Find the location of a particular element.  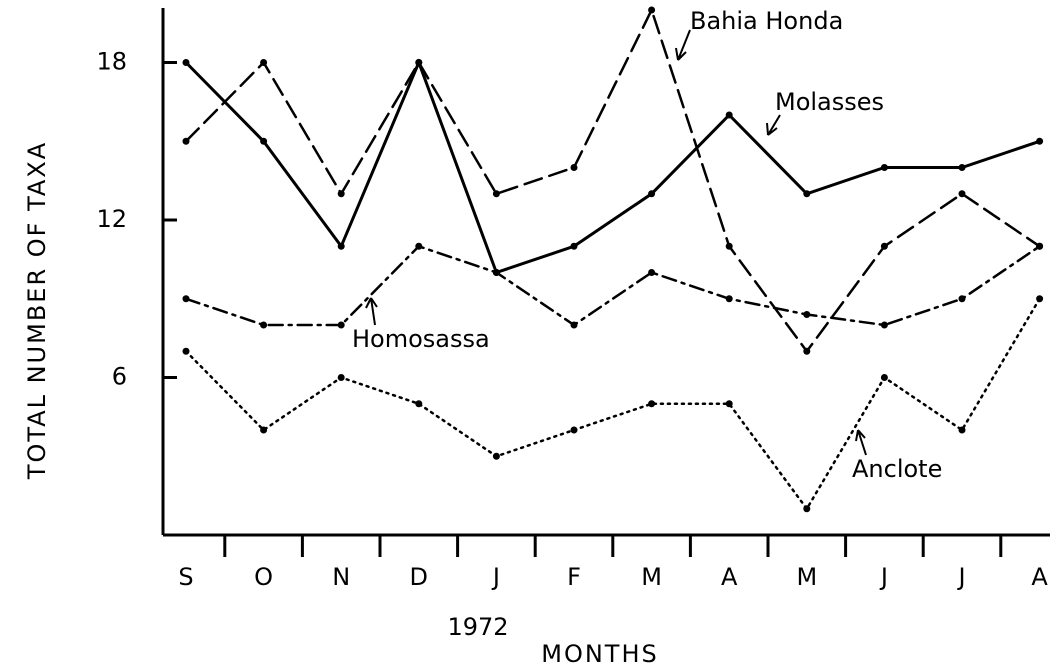

annotation: 1972 is located at coordinates (477, 627).